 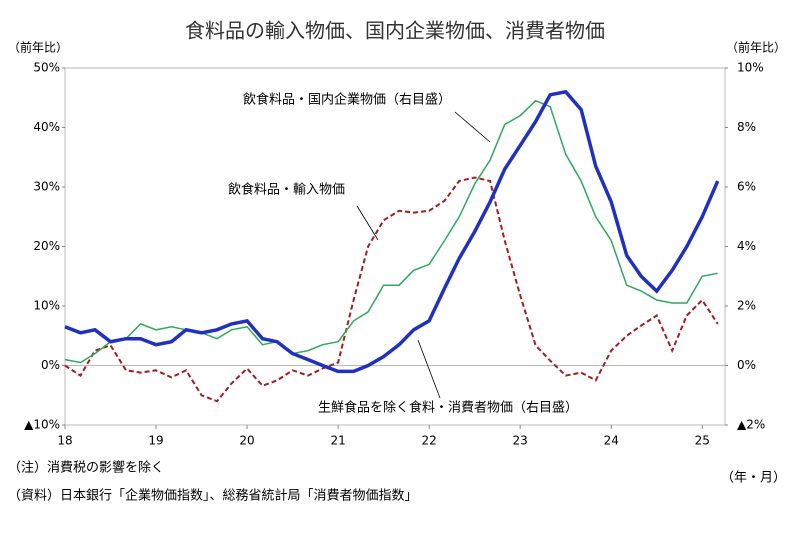 What do you see at coordinates (753, 478) in the screenshot?
I see `x-axis-label: （年・月）` at bounding box center [753, 478].